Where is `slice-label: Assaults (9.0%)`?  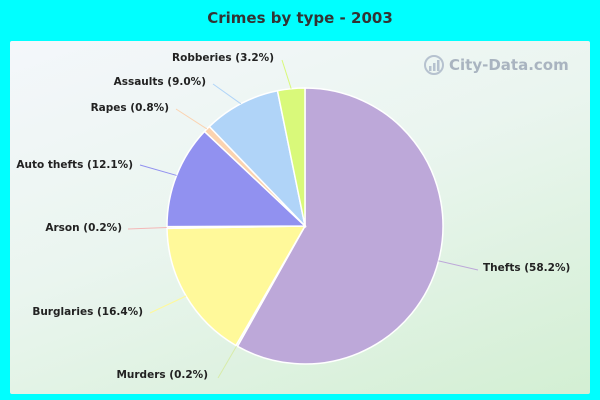 slice-label: Assaults (9.0%) is located at coordinates (160, 82).